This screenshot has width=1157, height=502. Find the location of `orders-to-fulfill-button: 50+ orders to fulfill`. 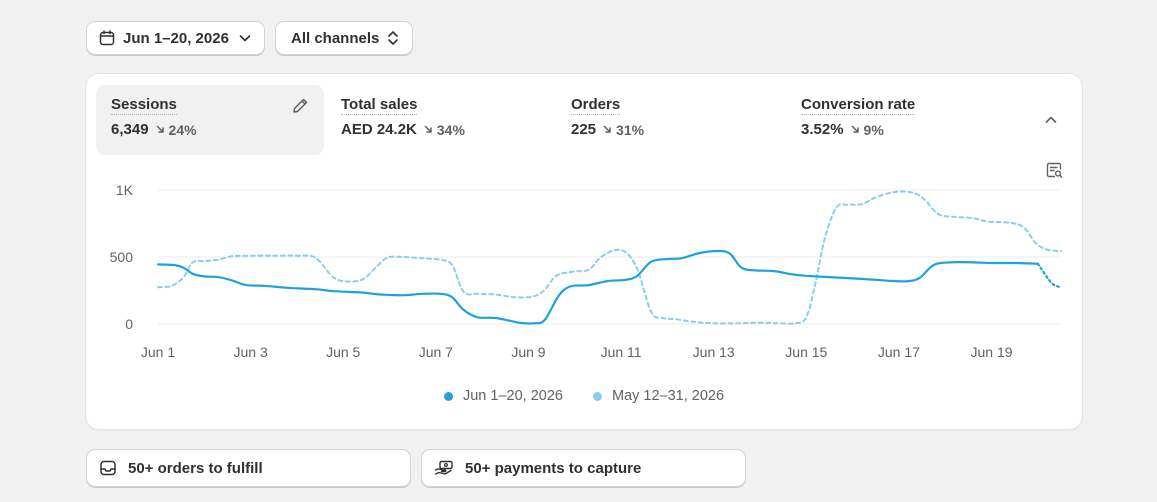

orders-to-fulfill-button: 50+ orders to fulfill is located at coordinates (248, 468).